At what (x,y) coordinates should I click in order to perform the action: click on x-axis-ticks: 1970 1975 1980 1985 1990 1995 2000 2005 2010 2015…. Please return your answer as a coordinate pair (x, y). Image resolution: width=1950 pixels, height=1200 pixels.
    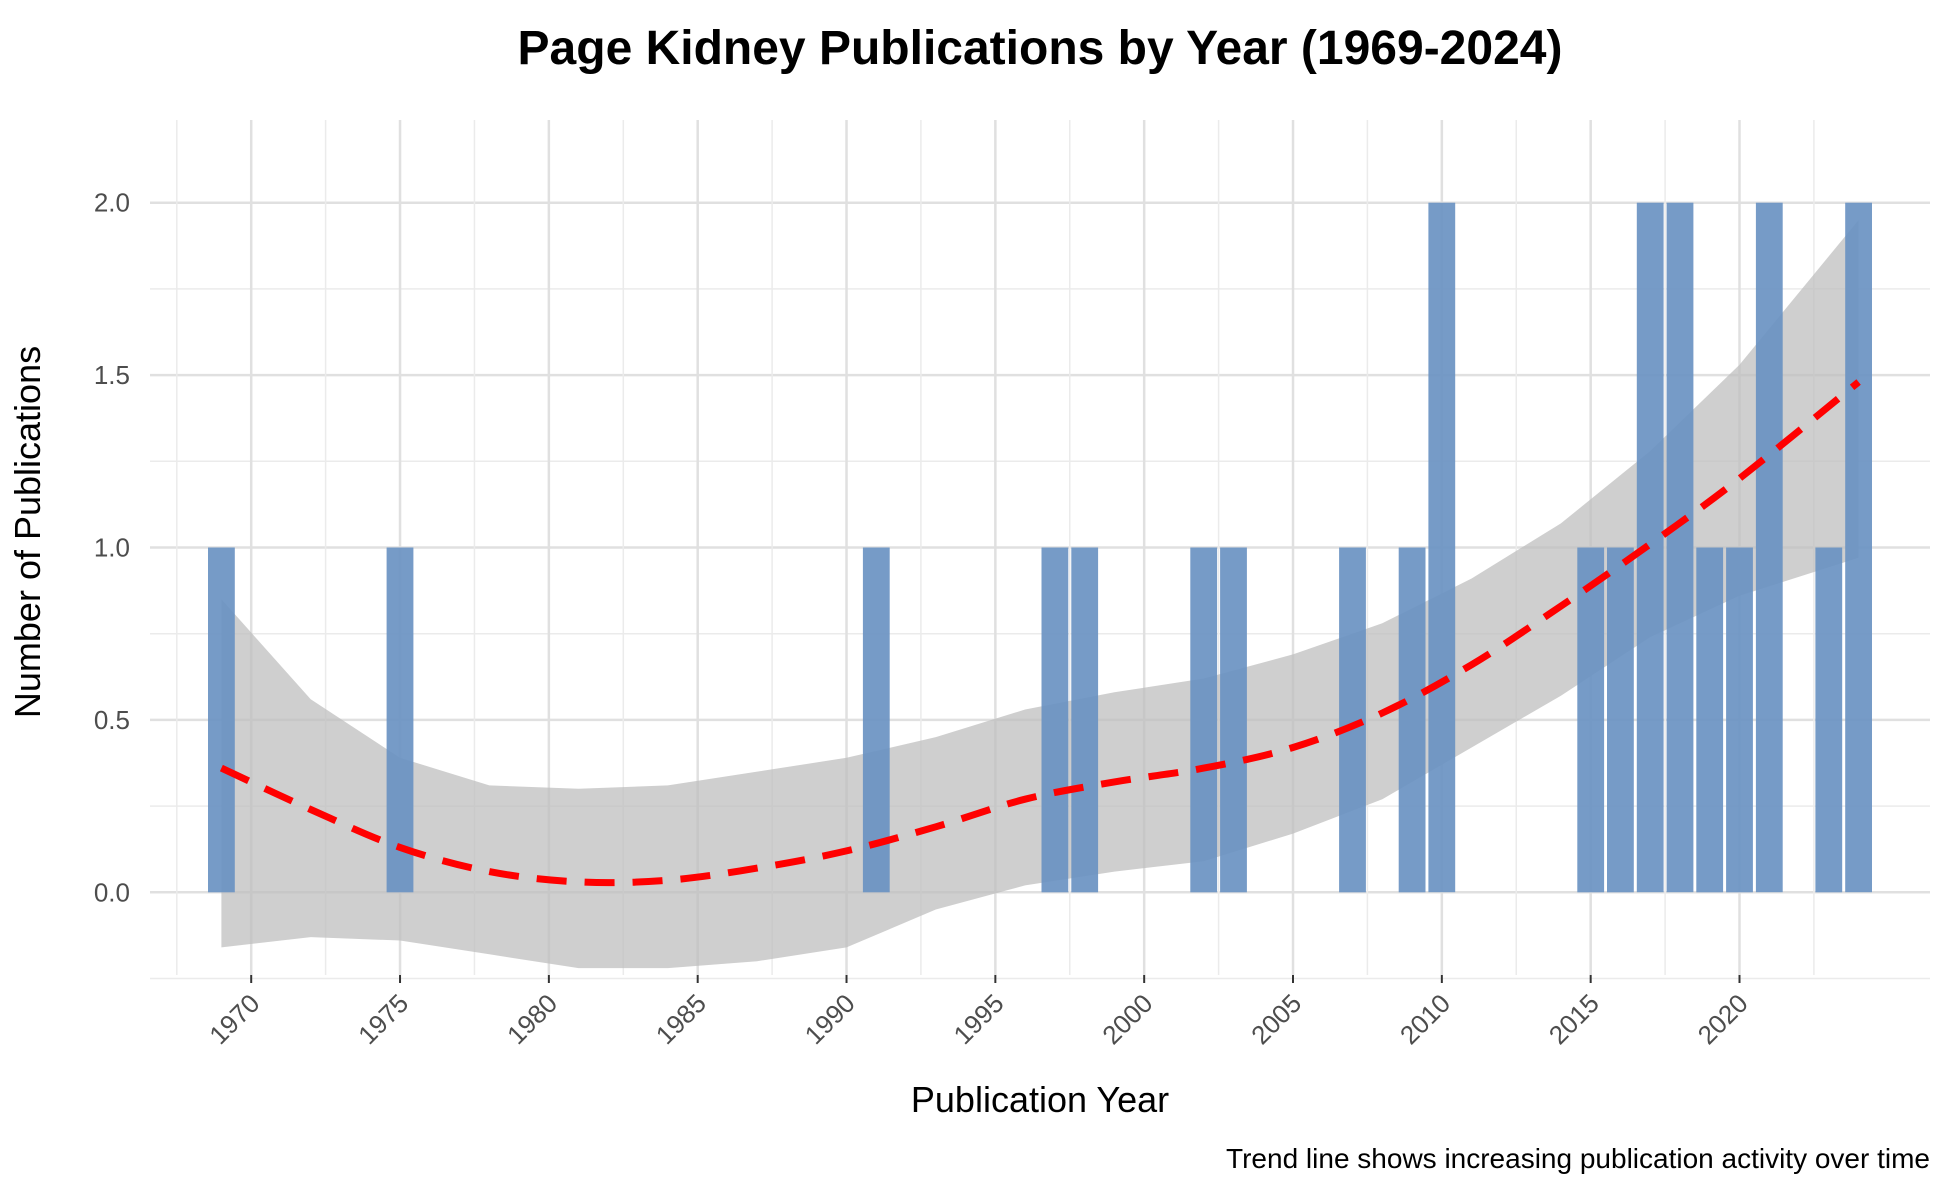
    Looking at the image, I should click on (978, 1012).